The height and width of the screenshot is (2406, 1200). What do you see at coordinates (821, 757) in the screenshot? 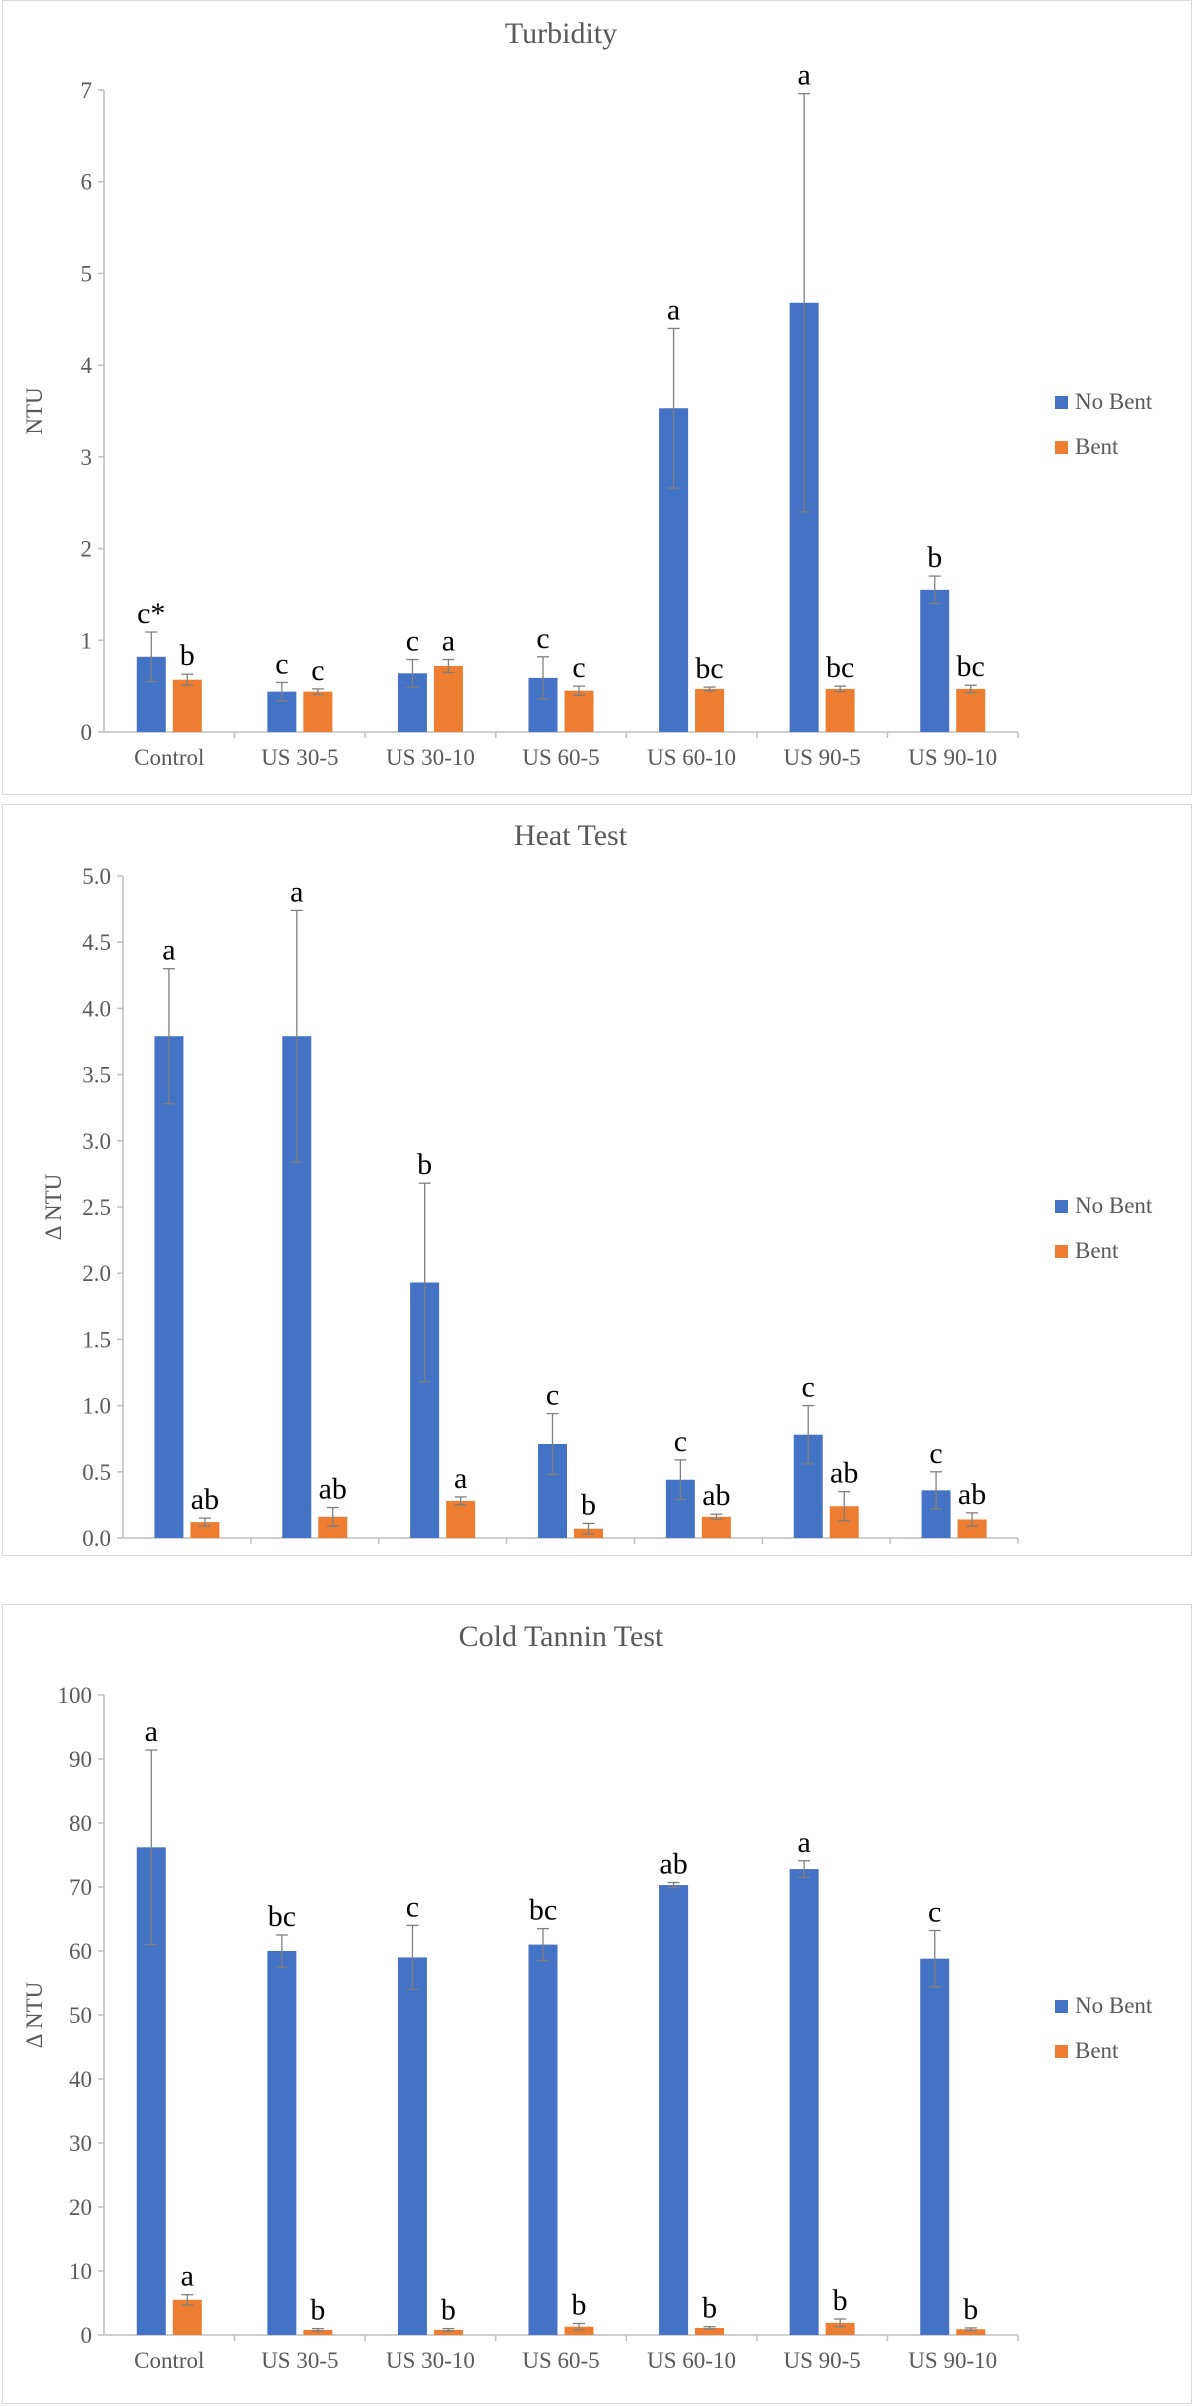
I see `x-tick-label: US 90-5` at bounding box center [821, 757].